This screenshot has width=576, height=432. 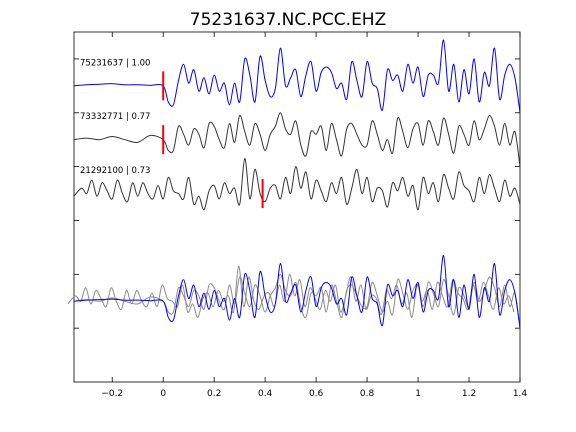 I want to click on x-tick-label: −0.2, so click(x=112, y=394).